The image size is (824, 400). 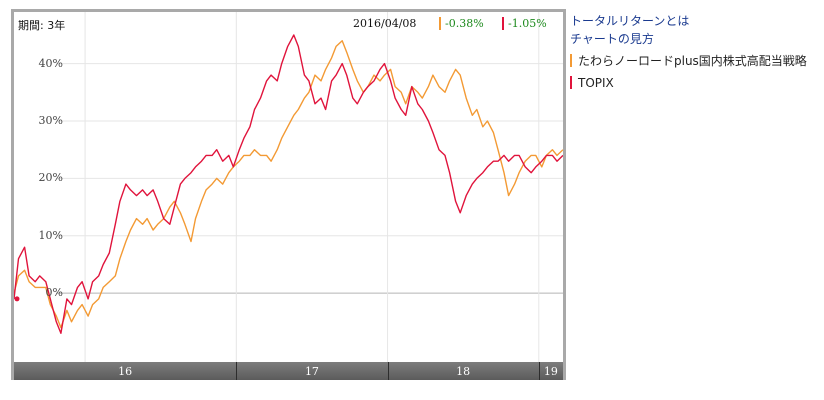 What do you see at coordinates (50, 178) in the screenshot?
I see `y-tick-label: 20%` at bounding box center [50, 178].